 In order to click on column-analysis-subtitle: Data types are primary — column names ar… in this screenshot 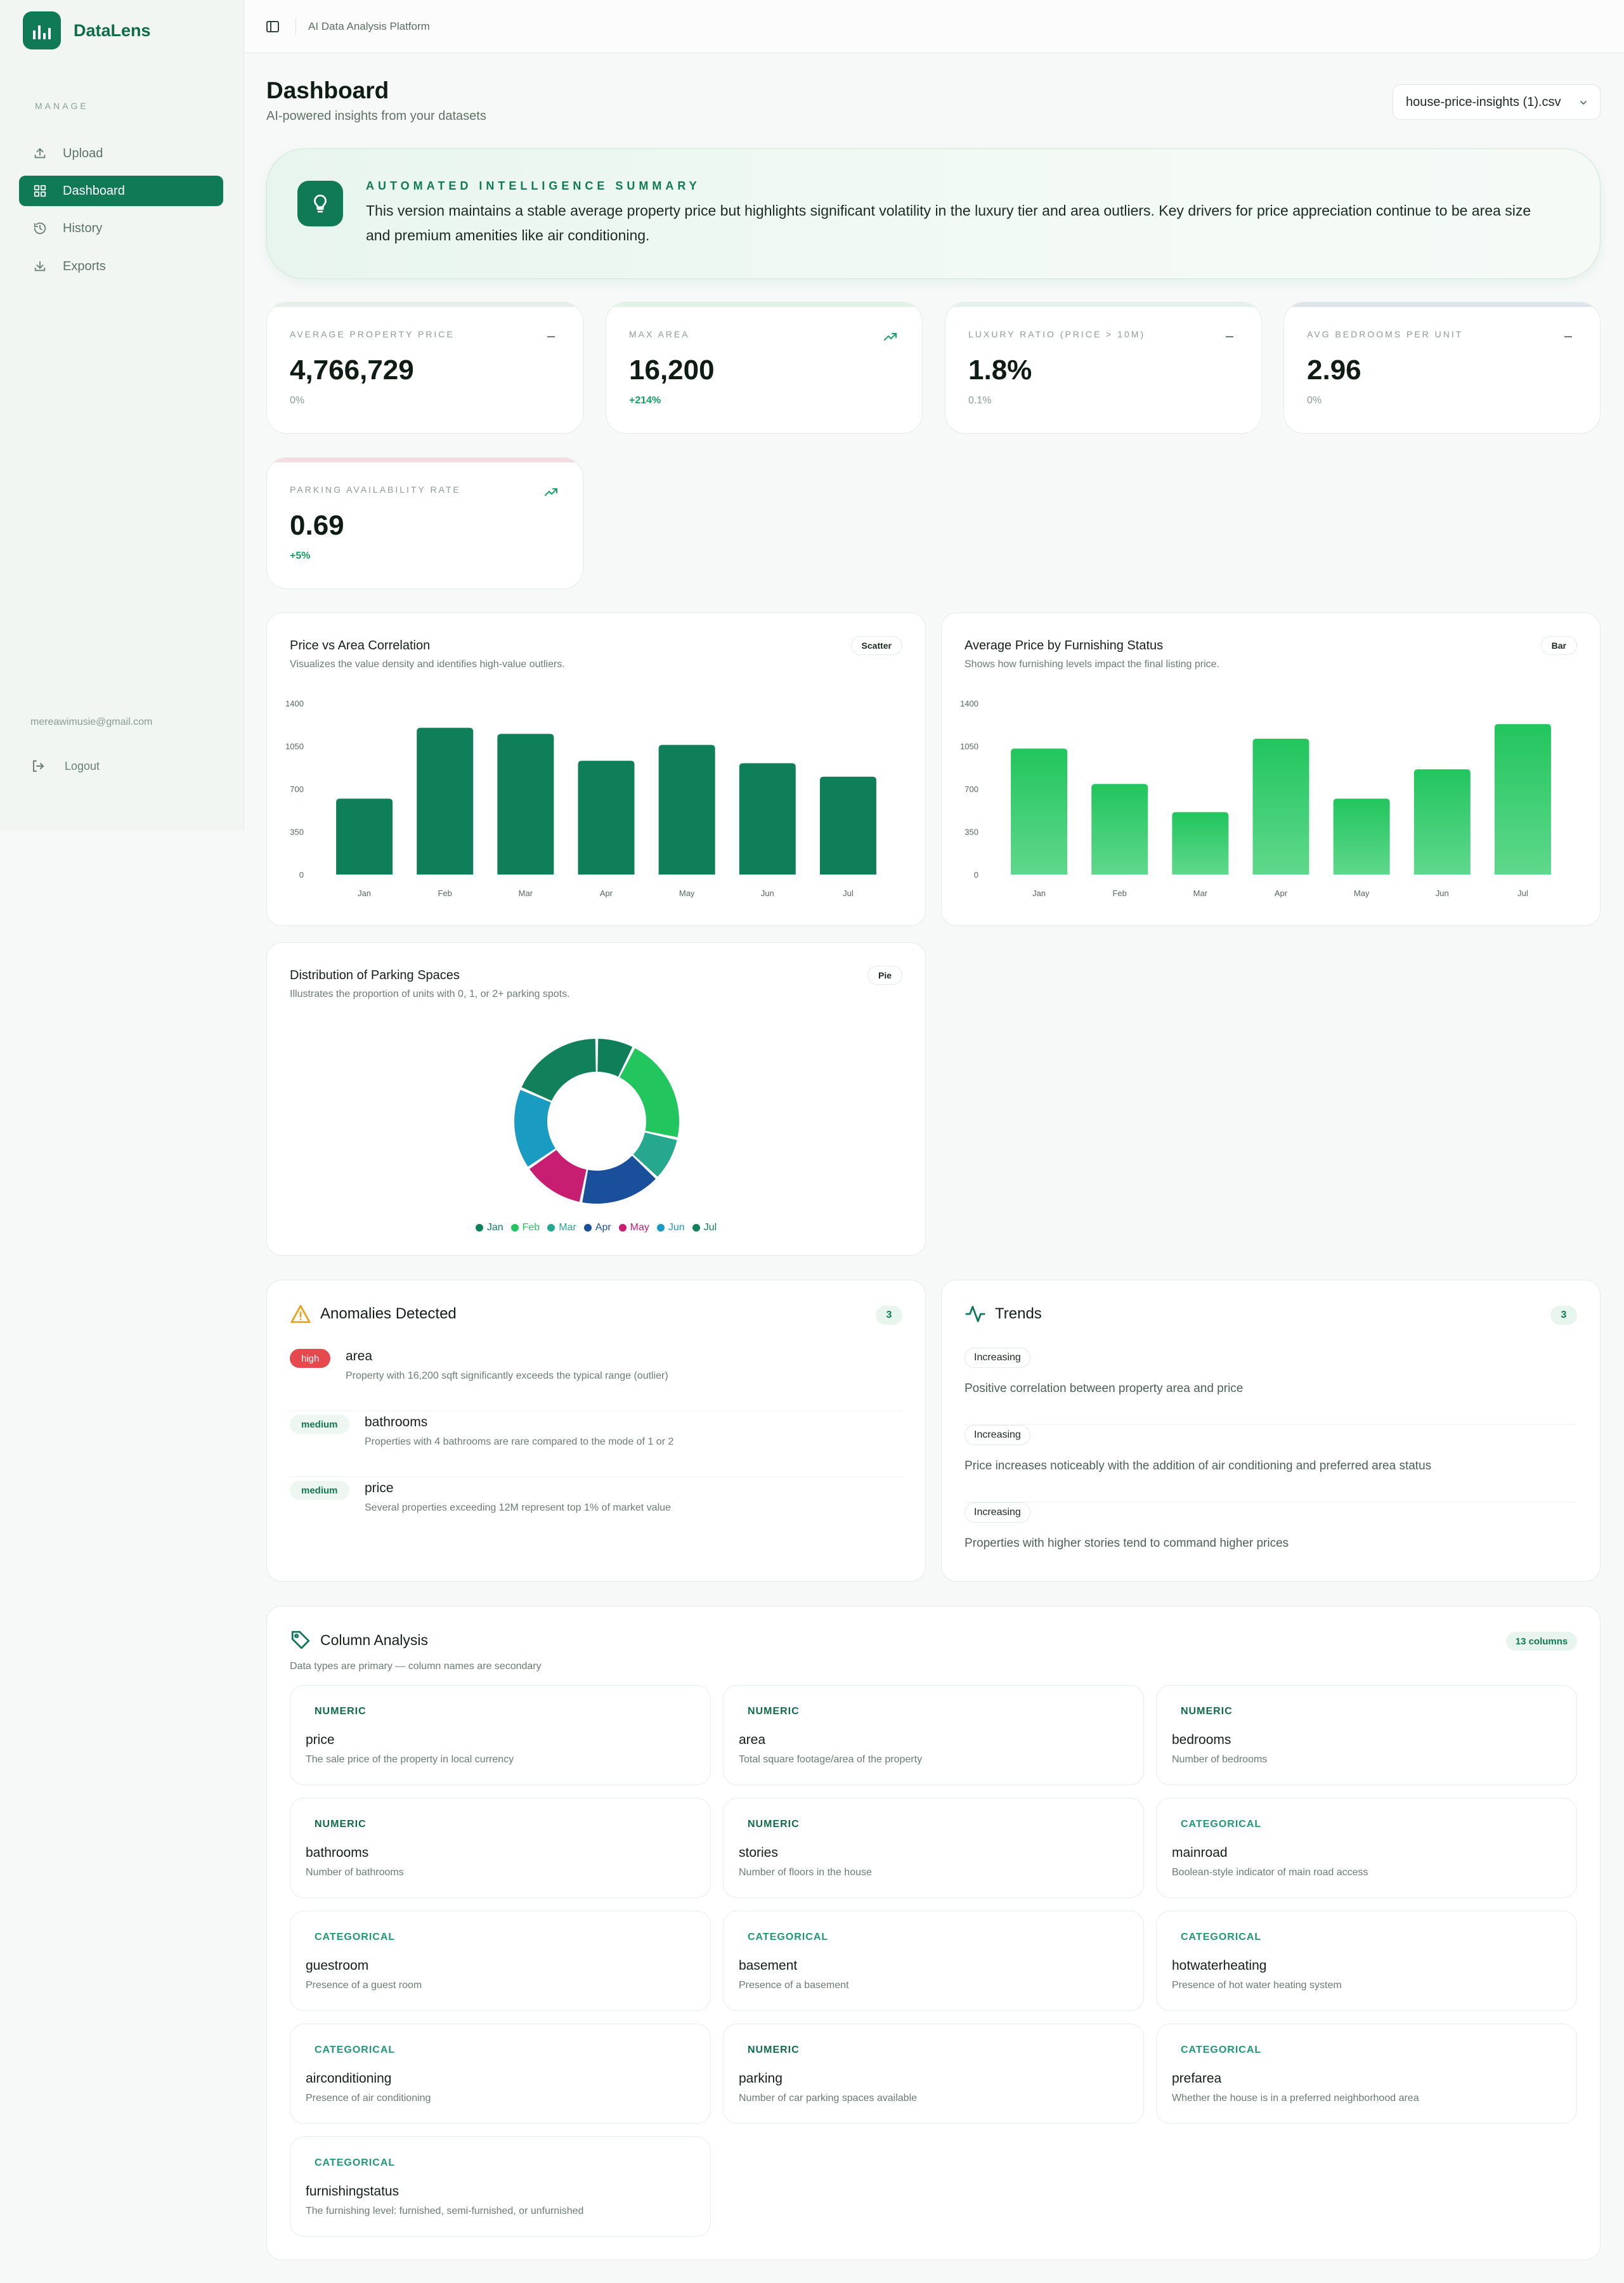, I will do `click(416, 1666)`.